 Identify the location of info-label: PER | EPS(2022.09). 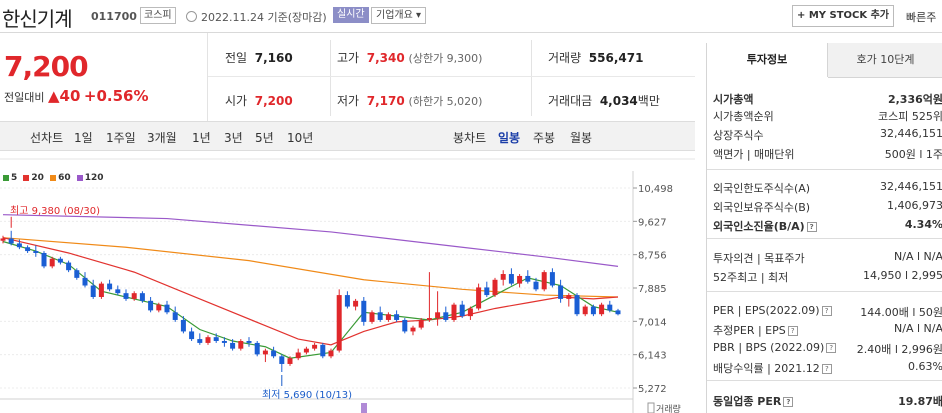
(766, 310).